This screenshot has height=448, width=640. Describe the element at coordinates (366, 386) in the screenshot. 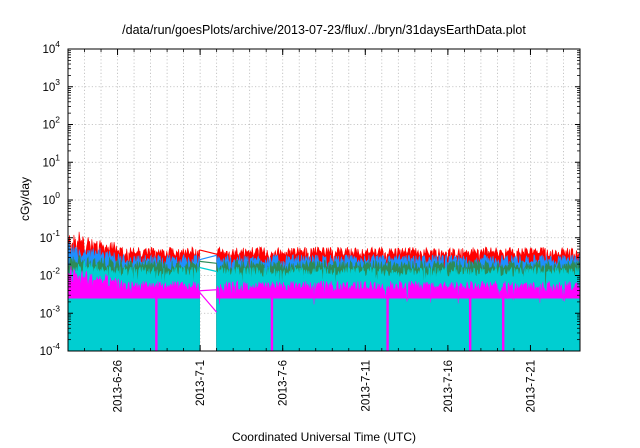

I see `x-tick-label: 2013-7-11` at that location.